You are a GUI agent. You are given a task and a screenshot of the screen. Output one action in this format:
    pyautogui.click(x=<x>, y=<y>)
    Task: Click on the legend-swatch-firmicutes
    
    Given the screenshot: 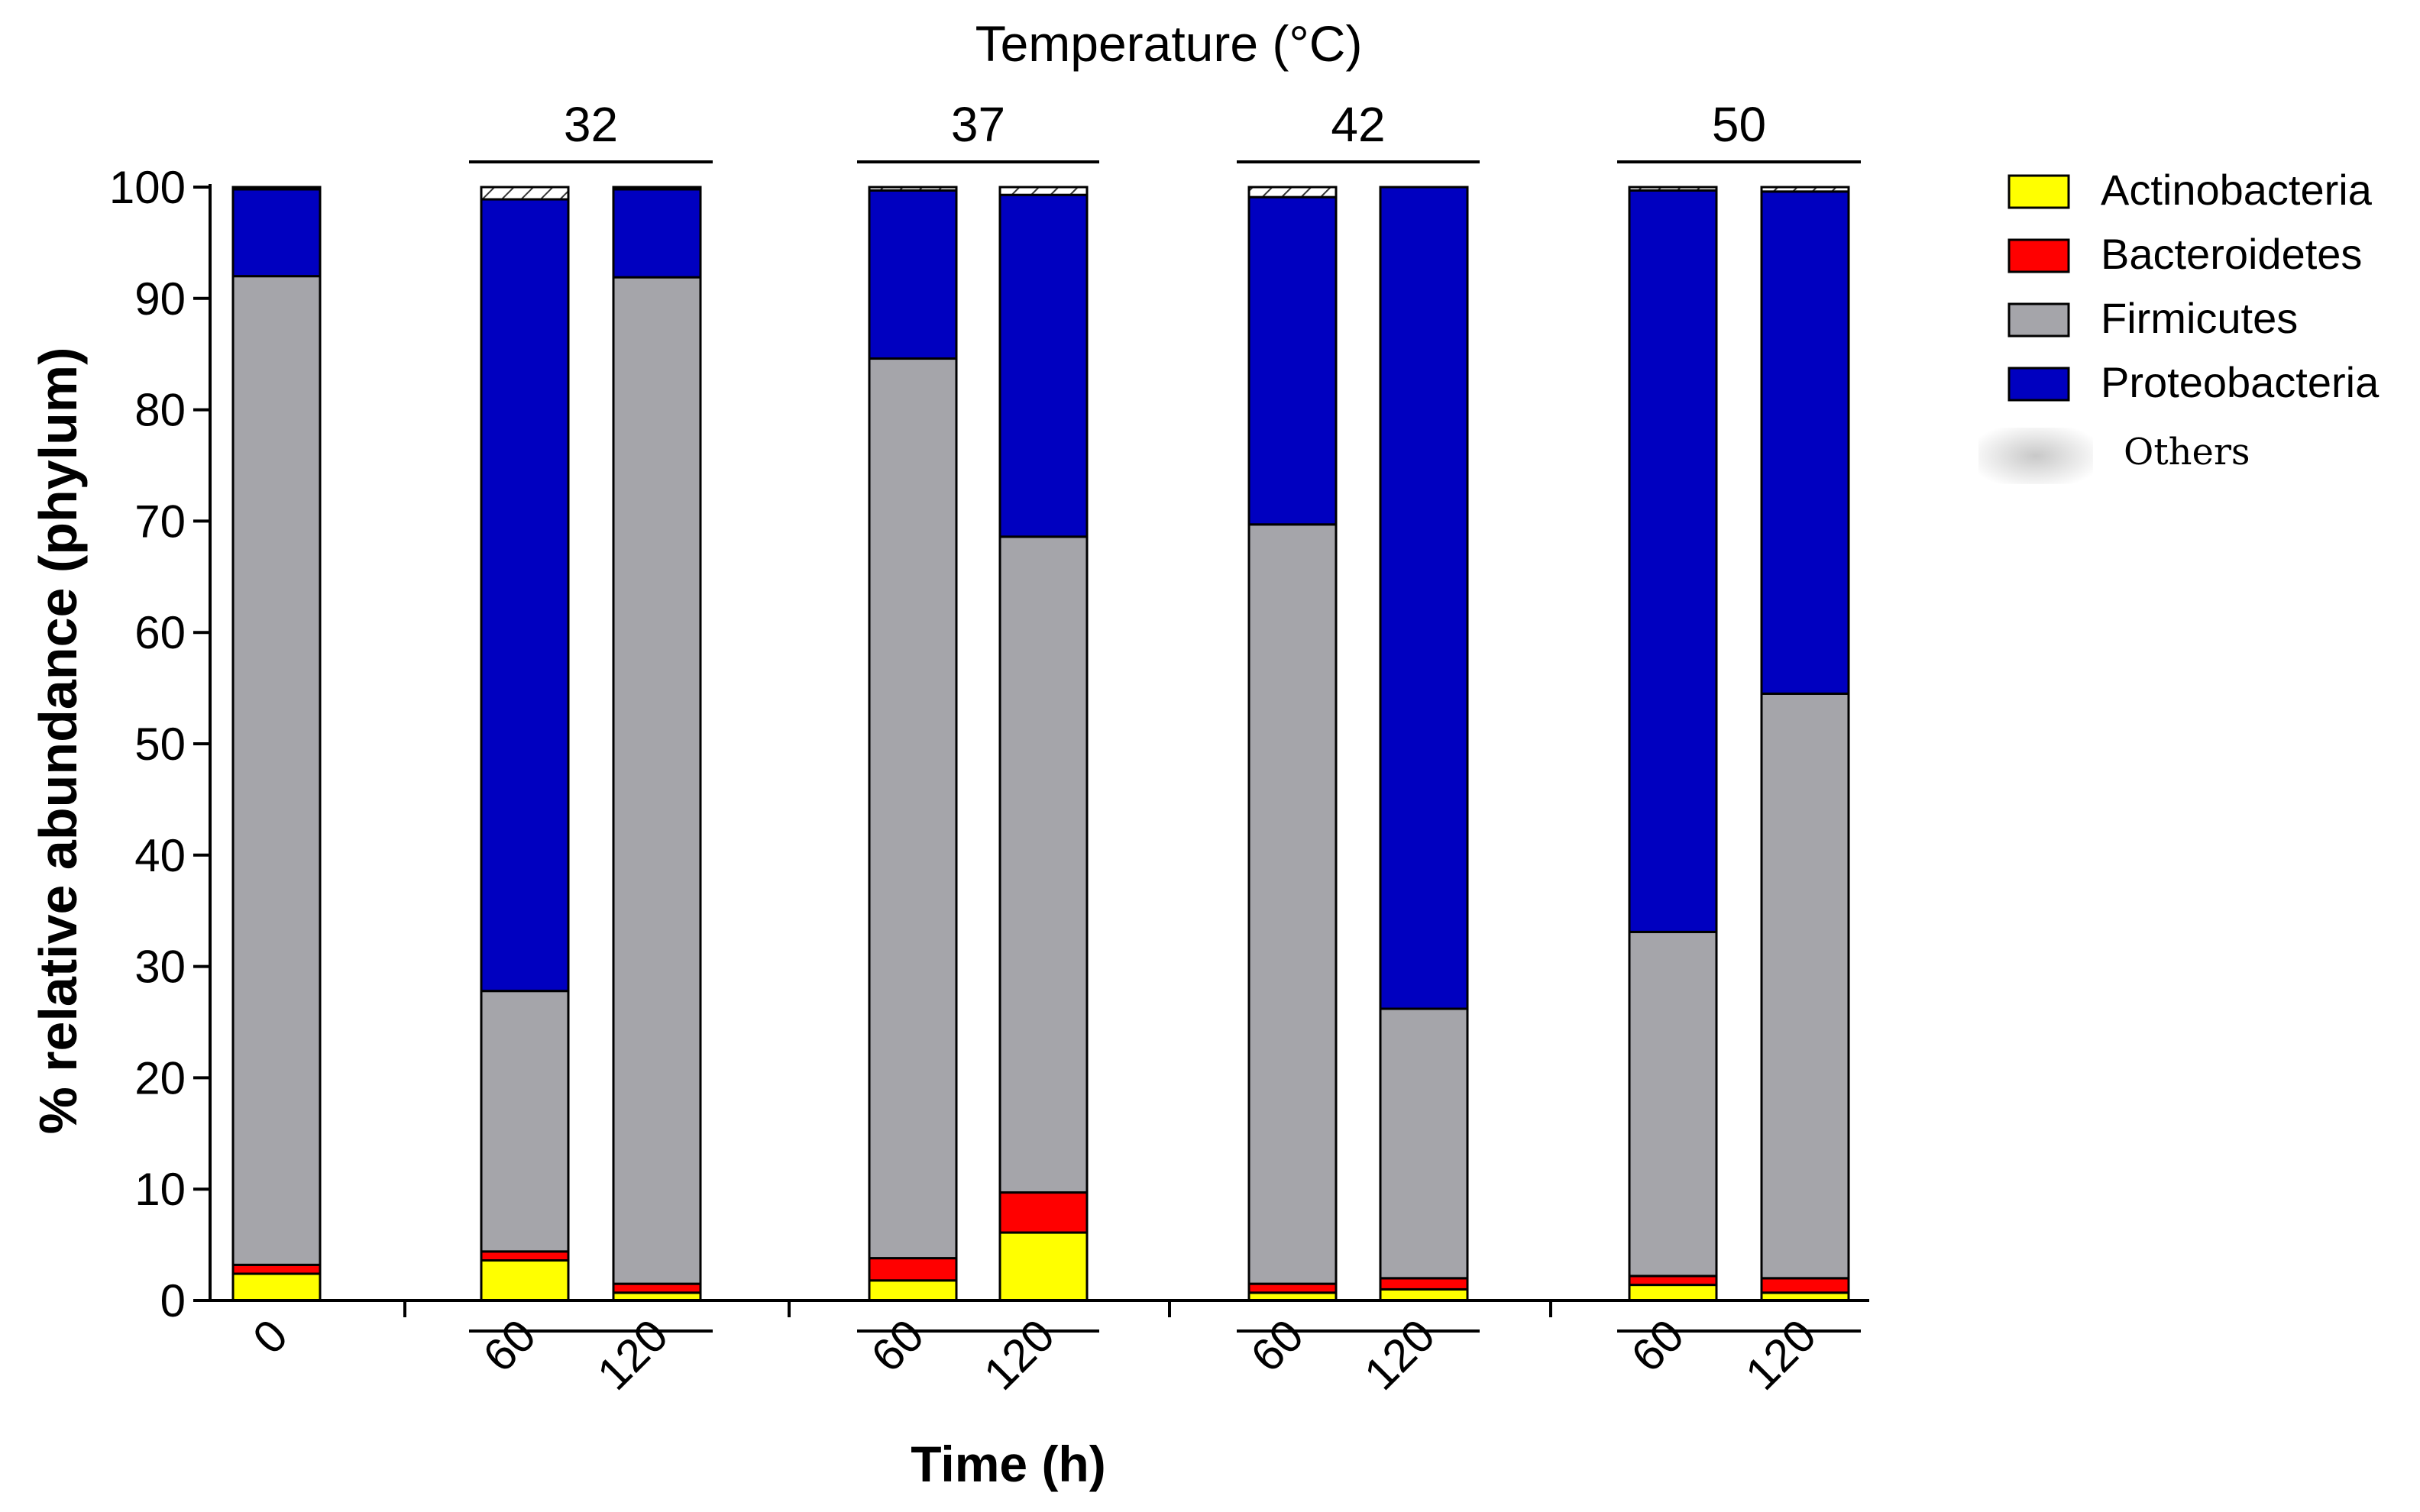 What is the action you would take?
    pyautogui.click(x=2038, y=320)
    